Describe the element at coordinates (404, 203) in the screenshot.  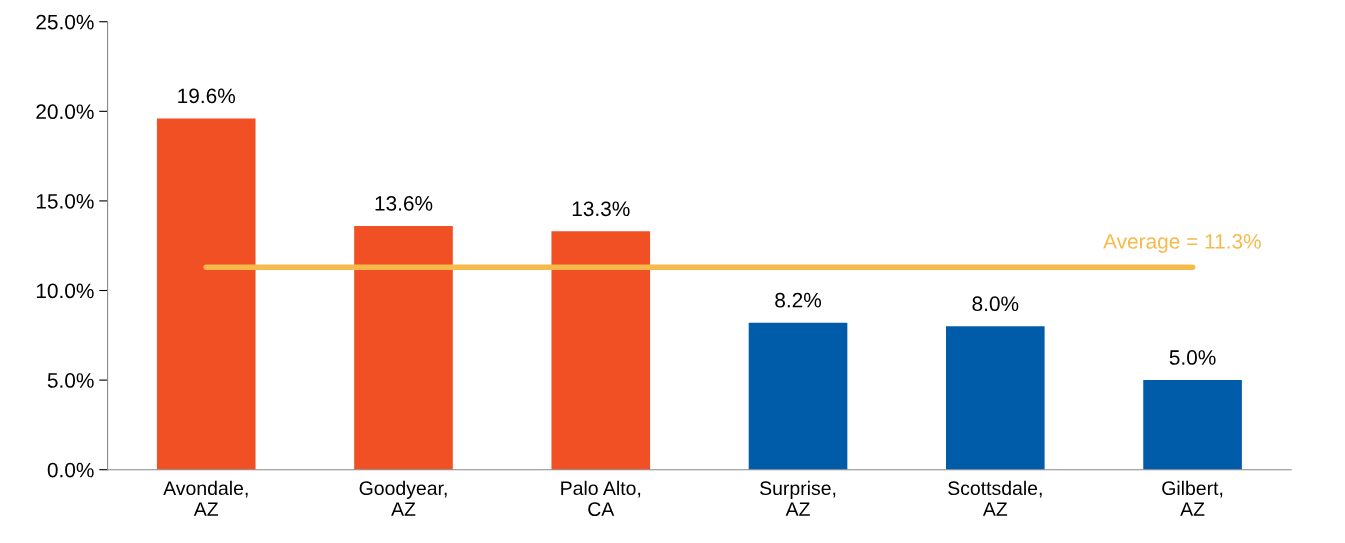
I see `data-label: 13.6%` at that location.